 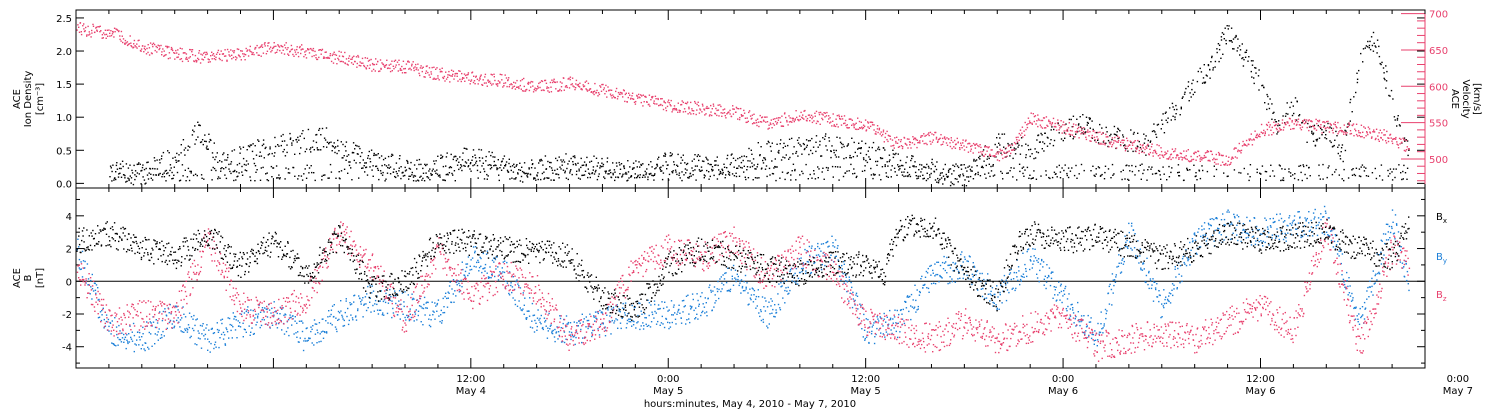 I want to click on velocity-ylabel-line1: ACE, so click(x=1454, y=99).